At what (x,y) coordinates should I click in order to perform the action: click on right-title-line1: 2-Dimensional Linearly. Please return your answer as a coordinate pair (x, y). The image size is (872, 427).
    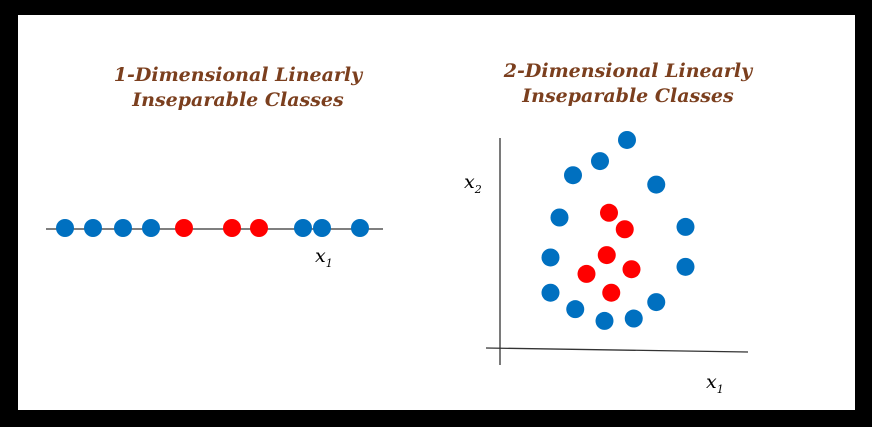
    Looking at the image, I should click on (628, 71).